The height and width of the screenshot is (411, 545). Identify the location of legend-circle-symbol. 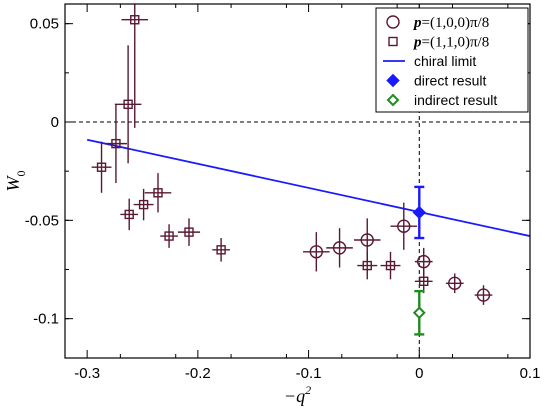
(393, 22).